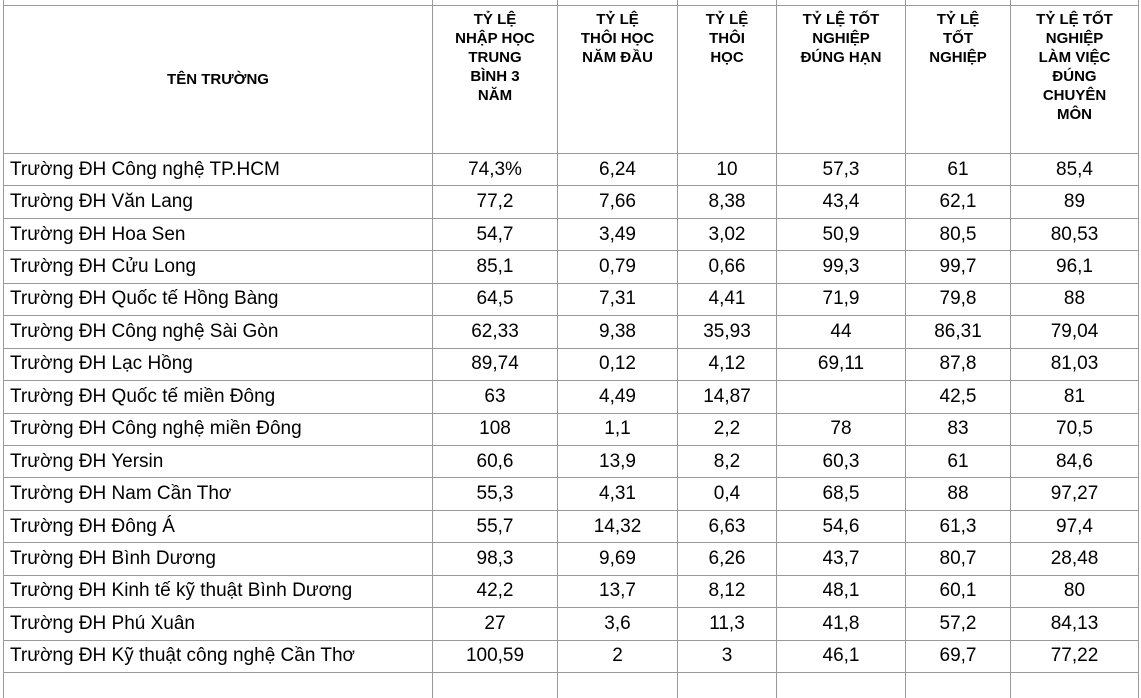  What do you see at coordinates (218, 591) in the screenshot?
I see `school-name-cell: Trường ĐH Kinh tế kỹ thuật Bình Dương` at bounding box center [218, 591].